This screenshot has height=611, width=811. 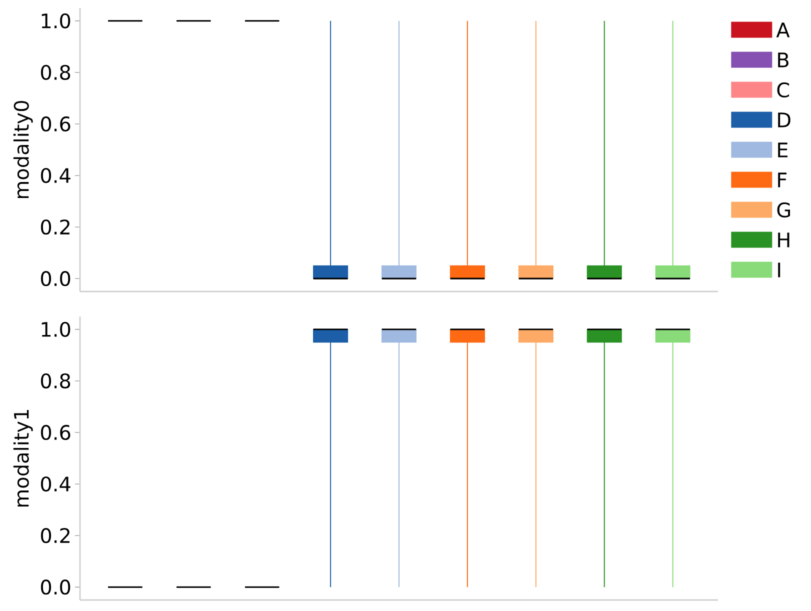 I want to click on legend-label: E, so click(x=783, y=150).